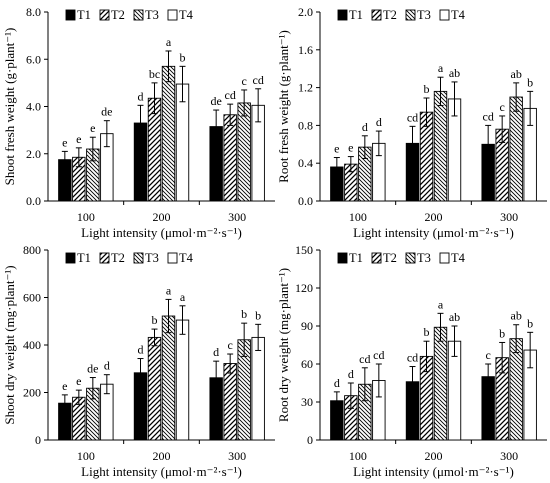  What do you see at coordinates (32, 298) in the screenshot?
I see `y-tick-label: 600` at bounding box center [32, 298].